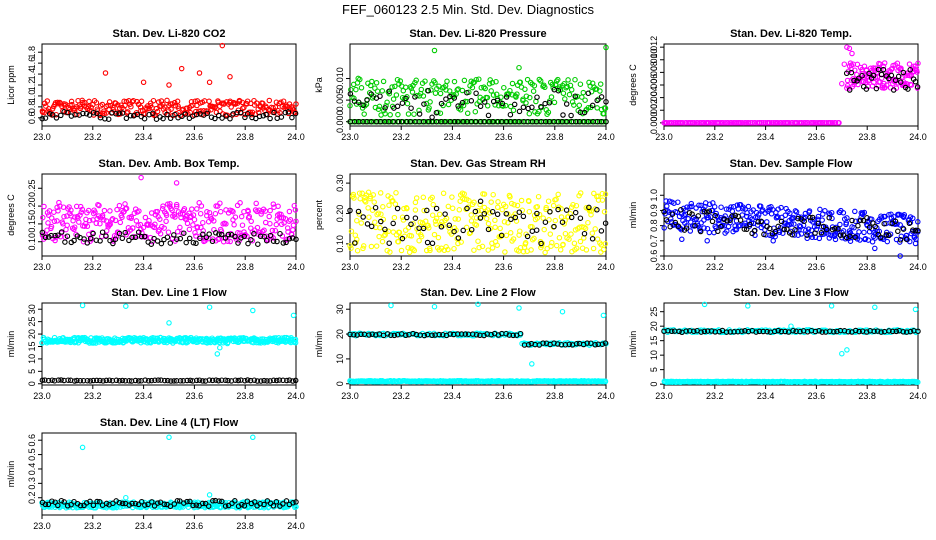 The height and width of the screenshot is (540, 936). Describe the element at coordinates (32, 469) in the screenshot. I see `y-tick-label: 0.4` at that location.